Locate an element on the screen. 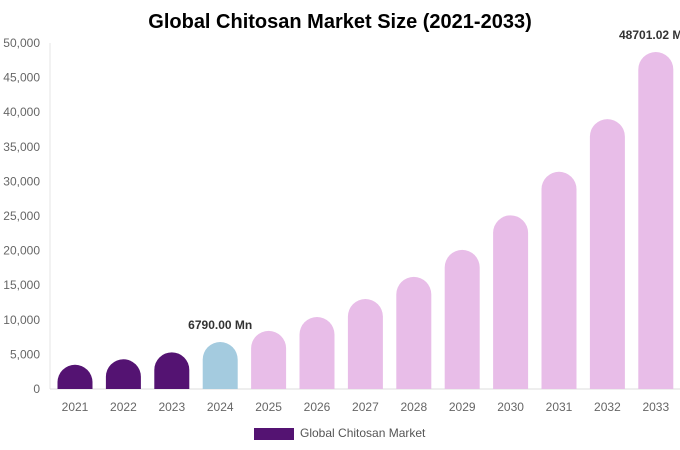 The height and width of the screenshot is (450, 680). legend-label: Global Chitosan Market is located at coordinates (363, 433).